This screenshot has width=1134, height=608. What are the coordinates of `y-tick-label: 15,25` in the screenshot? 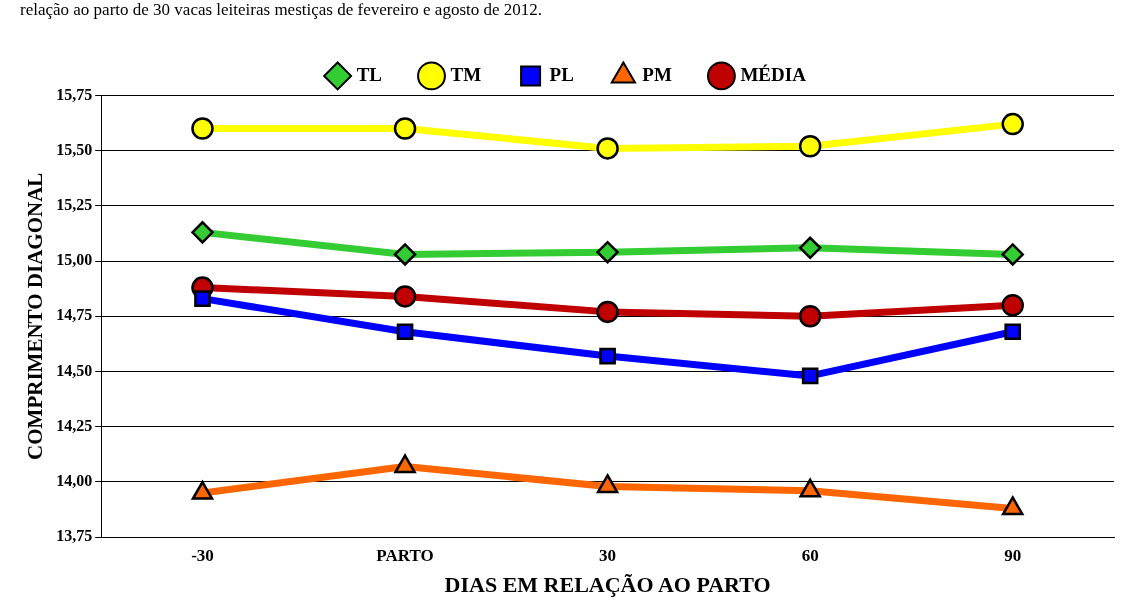 It's located at (74, 204).